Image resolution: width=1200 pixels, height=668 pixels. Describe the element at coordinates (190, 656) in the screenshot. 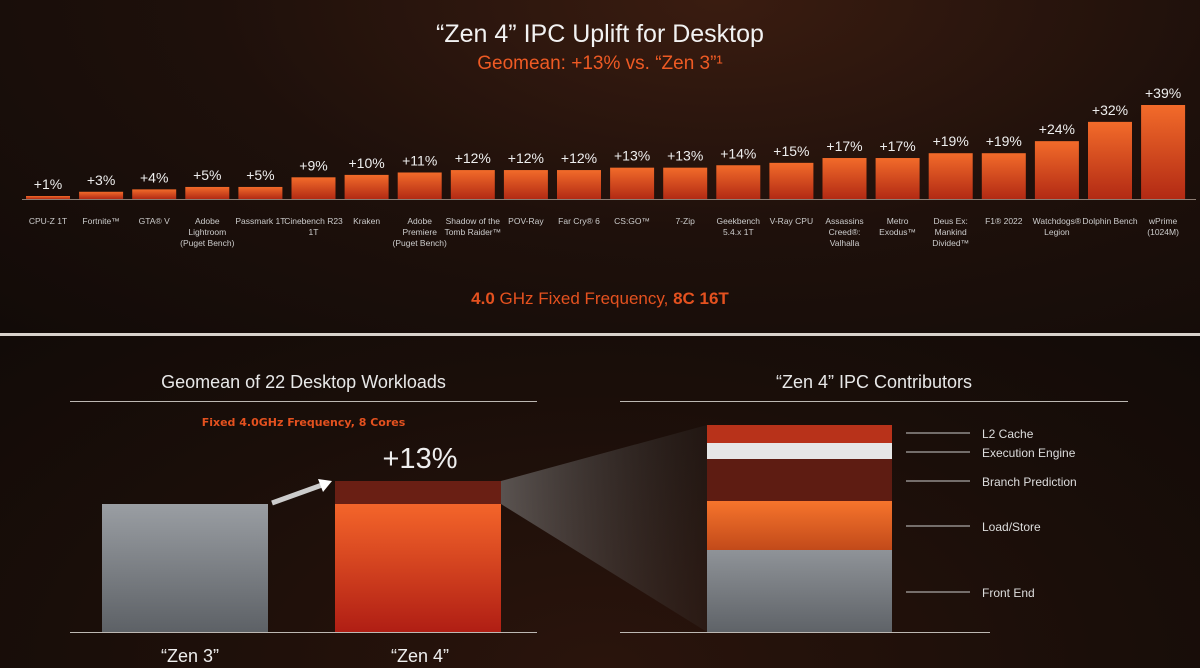

I see `label-zen3: “Zen 3”` at that location.